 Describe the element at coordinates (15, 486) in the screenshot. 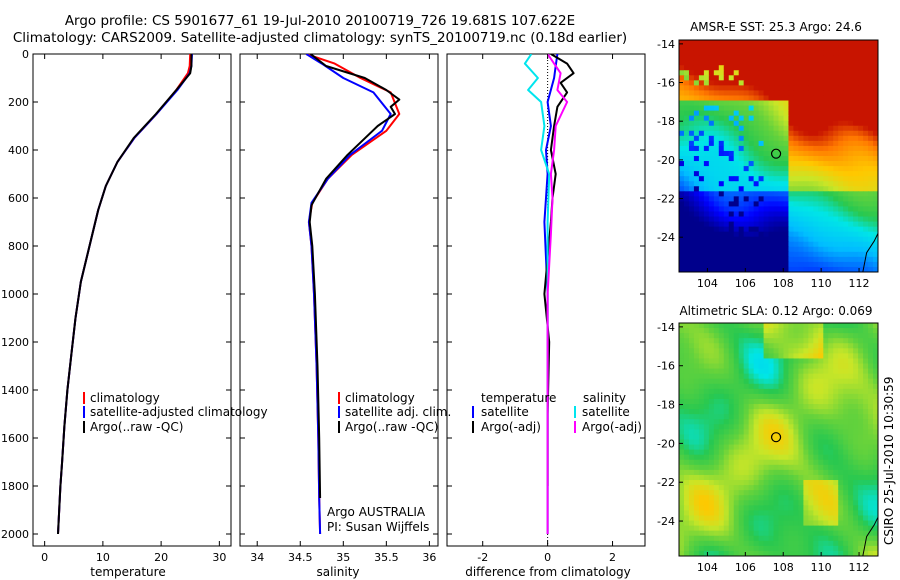

I see `depth-tick-label: 1800` at that location.